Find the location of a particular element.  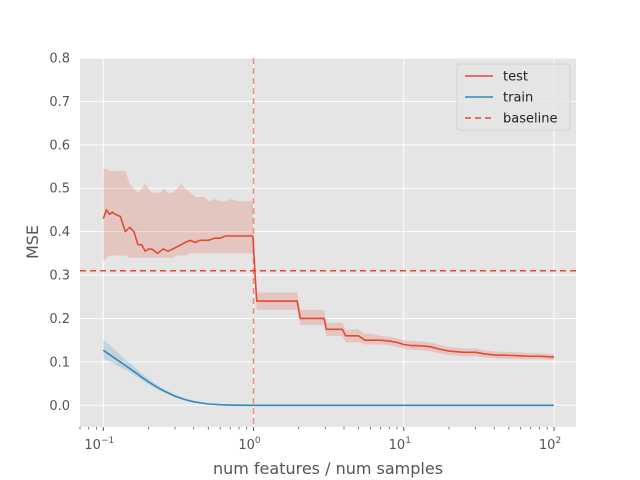

y-axis-label: MSE is located at coordinates (32, 242).